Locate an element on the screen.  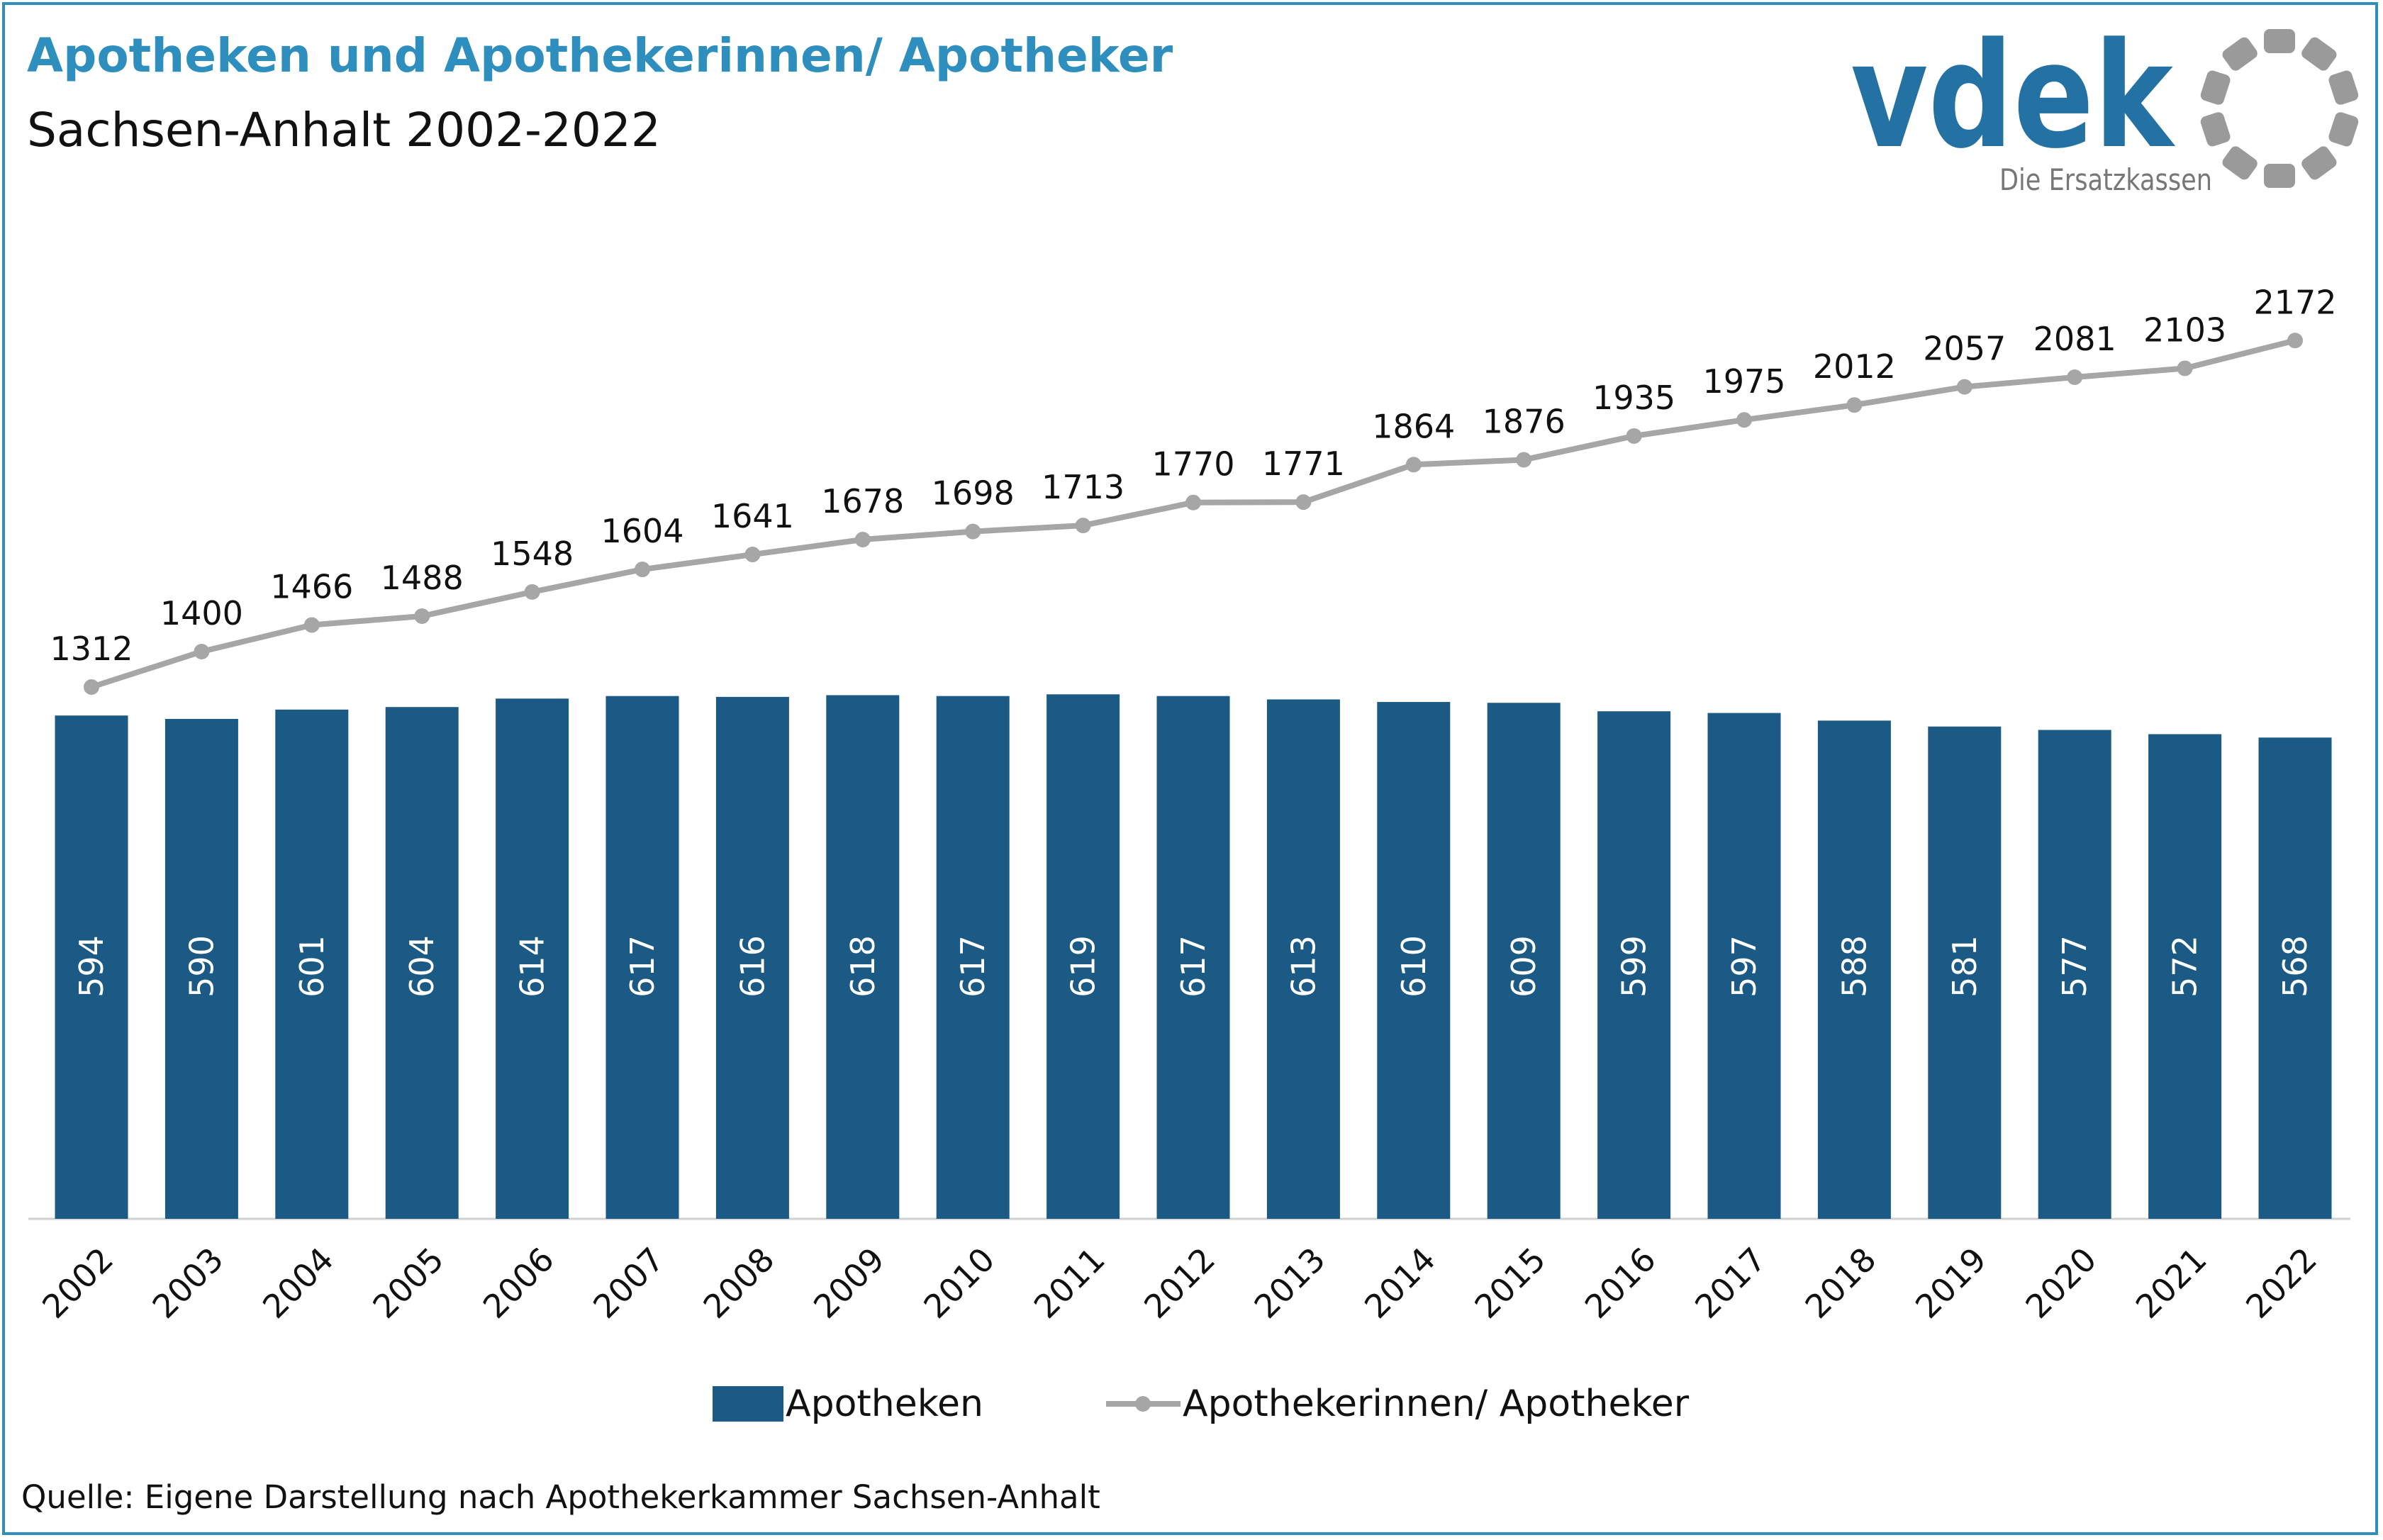
line-label-2004: 1466 is located at coordinates (312, 586).